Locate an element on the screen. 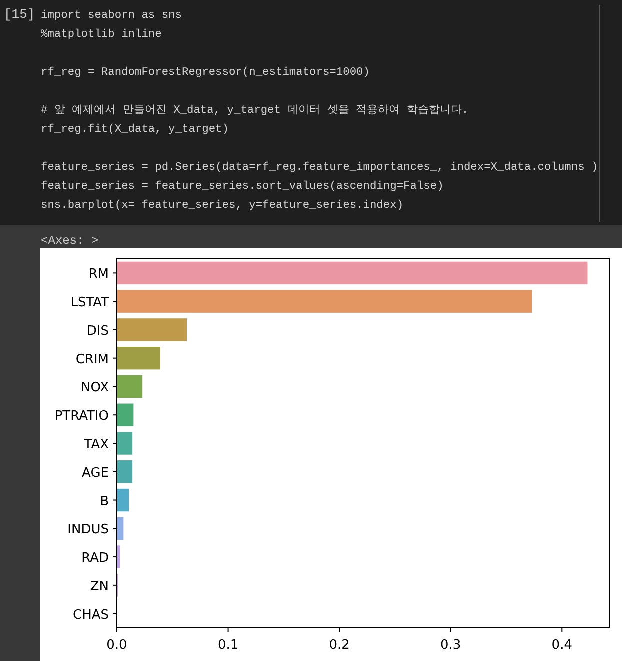 Image resolution: width=622 pixels, height=661 pixels. y-tick-label: AGE is located at coordinates (95, 473).